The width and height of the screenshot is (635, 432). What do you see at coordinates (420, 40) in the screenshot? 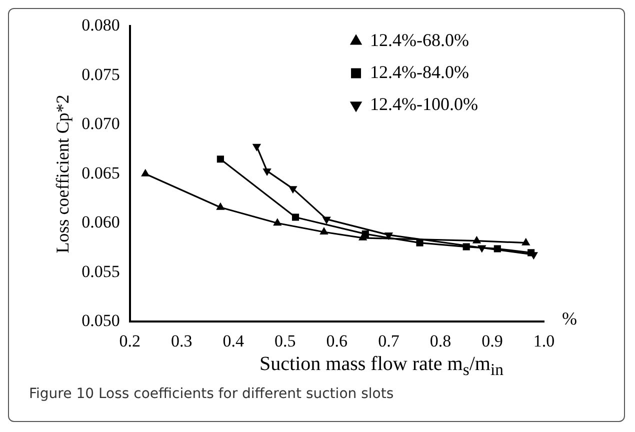
I see `legend-label: 12.4%-68.0%` at bounding box center [420, 40].